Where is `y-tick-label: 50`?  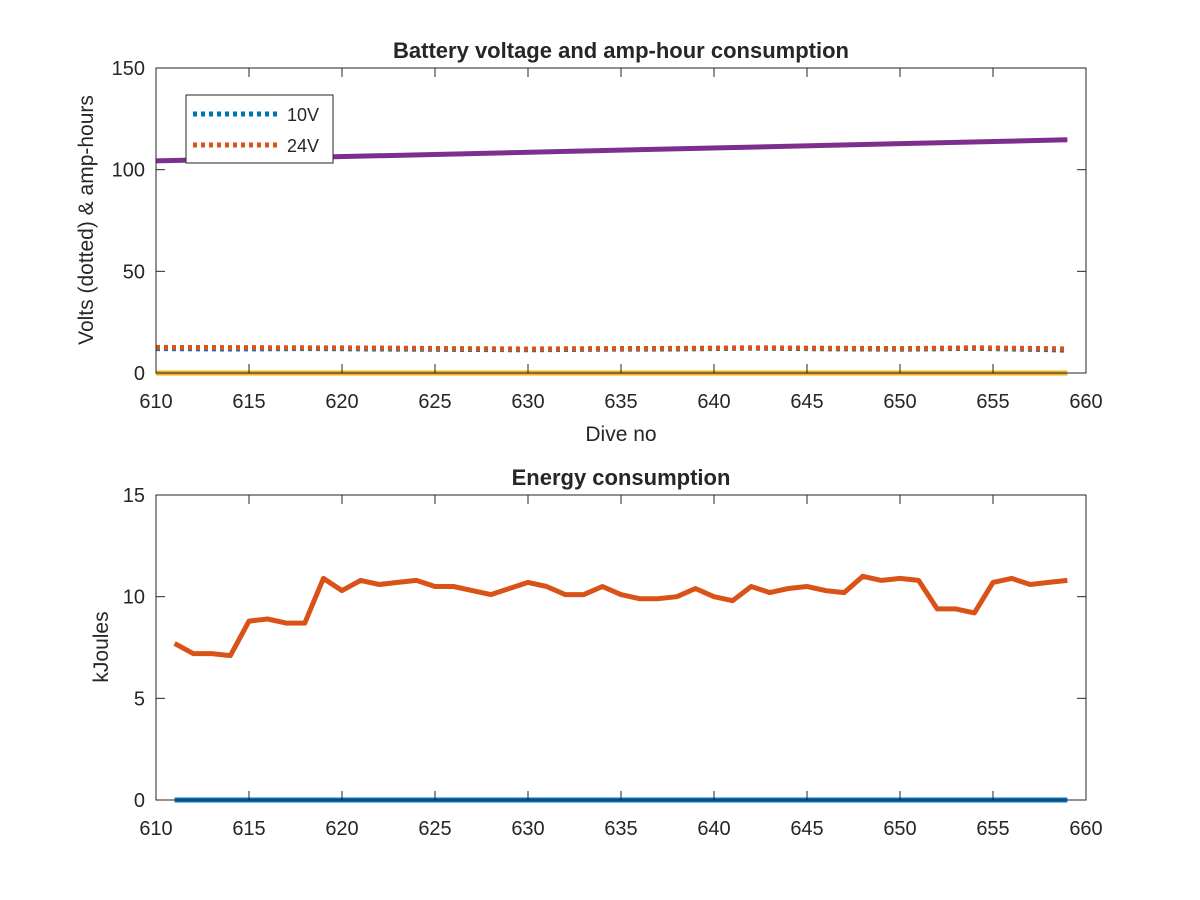 y-tick-label: 50 is located at coordinates (134, 272).